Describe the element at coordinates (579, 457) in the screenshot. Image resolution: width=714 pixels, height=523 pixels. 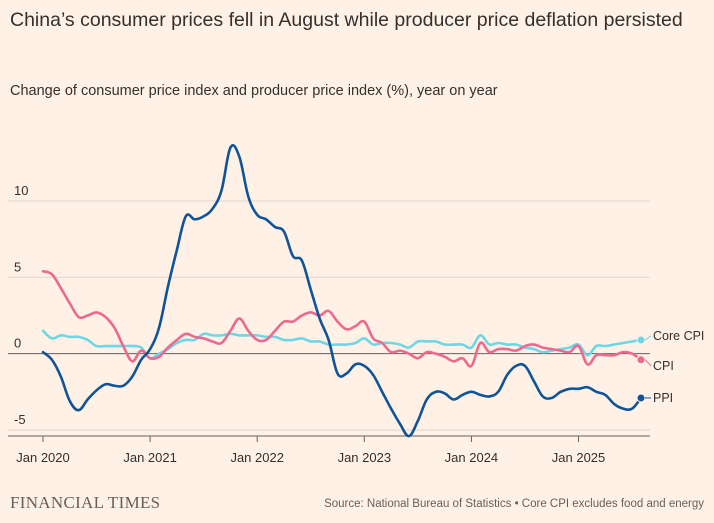
I see `x-tick-label: Jan 2025` at that location.